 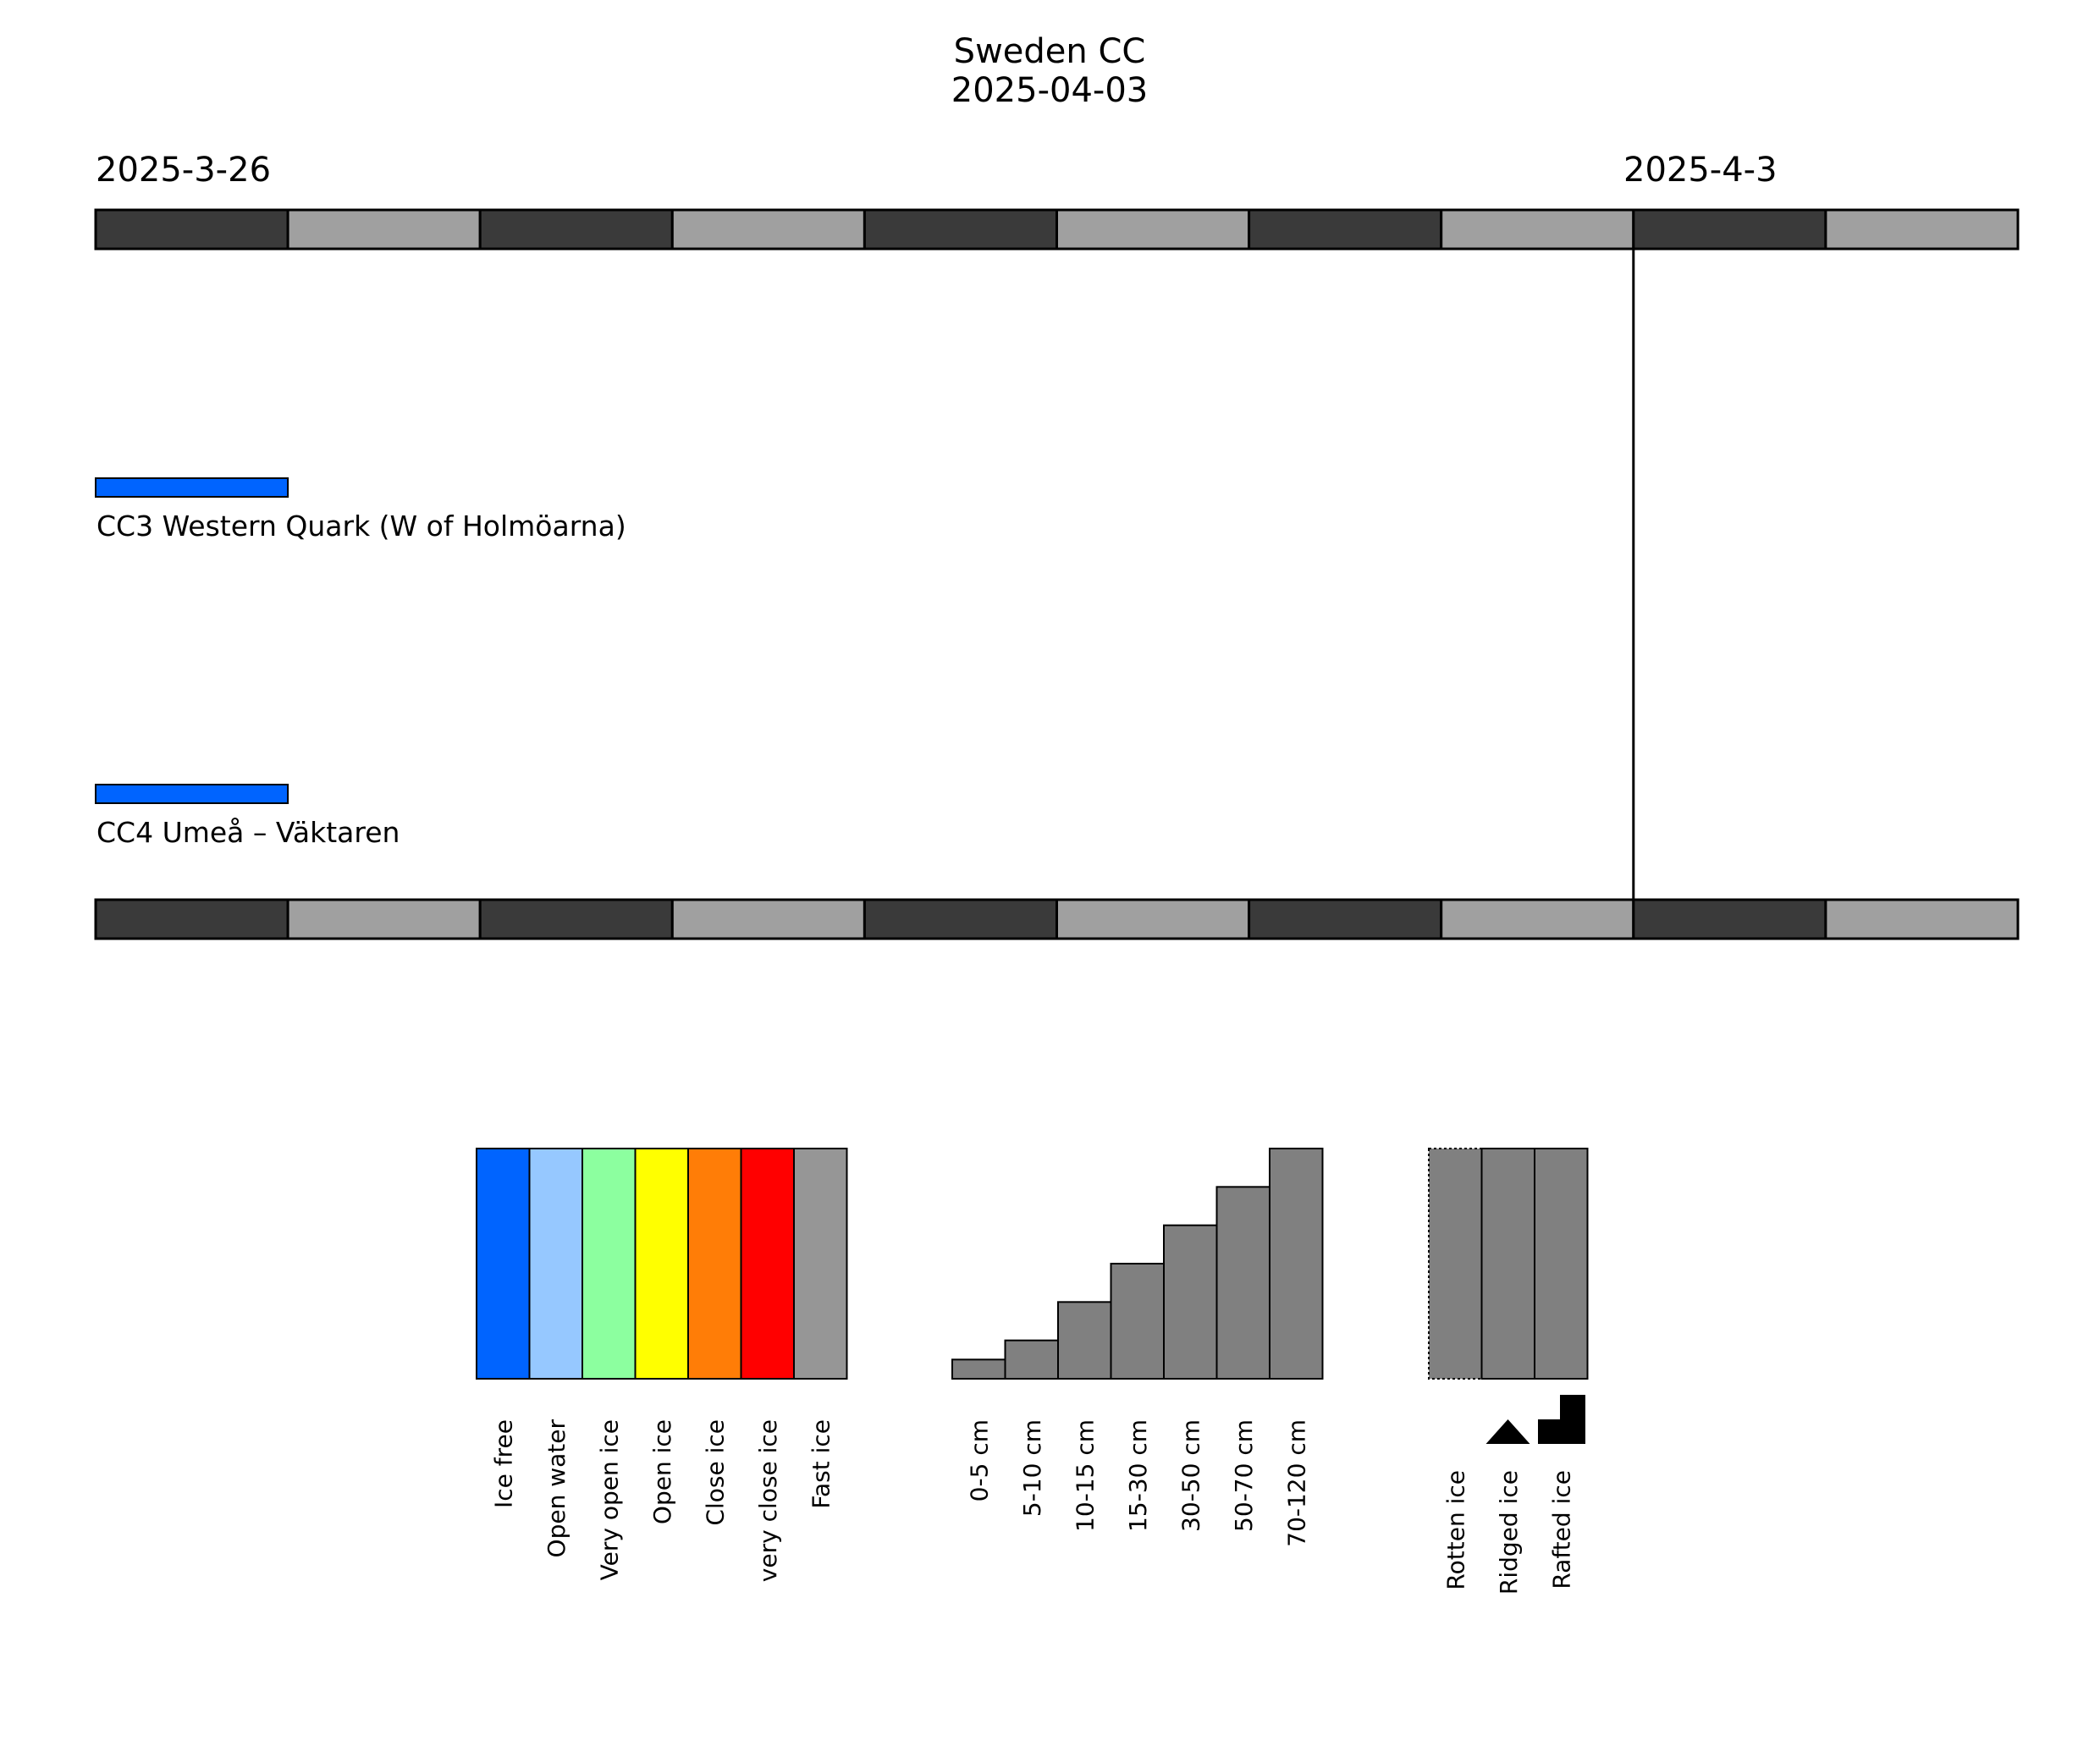 I want to click on legend-label: 70-120 cm, so click(x=1296, y=1483).